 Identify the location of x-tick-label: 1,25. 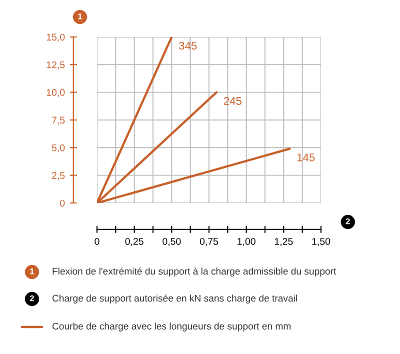
(283, 242).